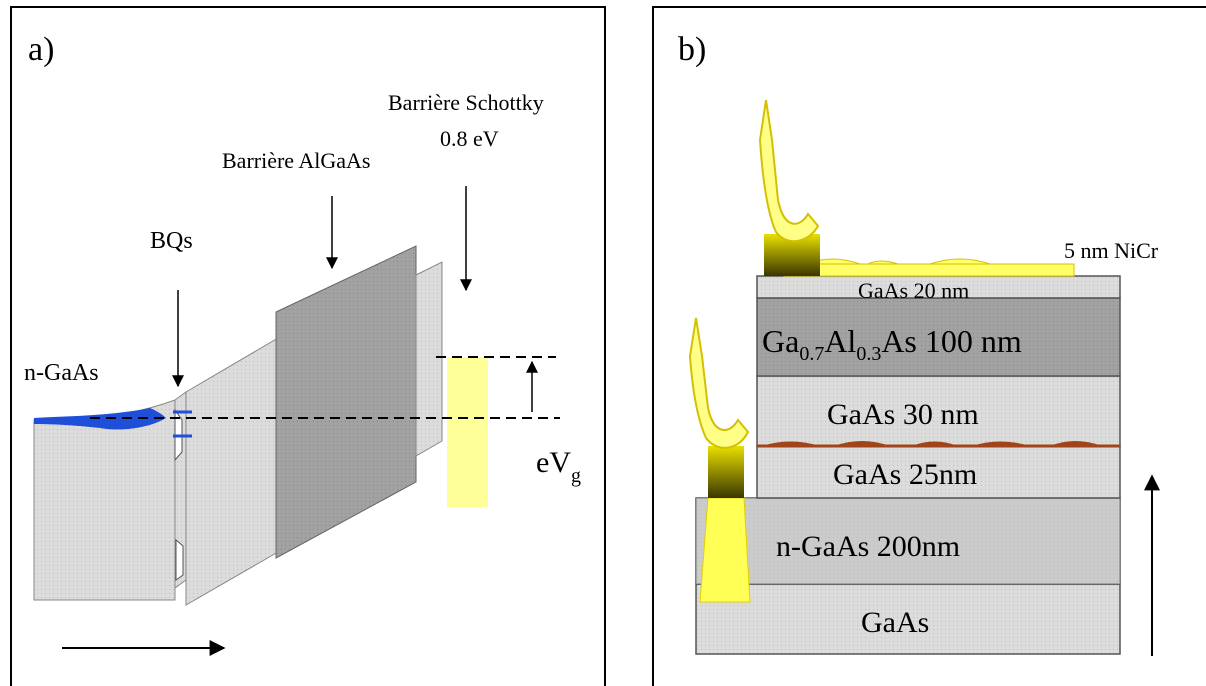 The width and height of the screenshot is (1206, 686). What do you see at coordinates (725, 550) in the screenshot?
I see `bottom-contact` at bounding box center [725, 550].